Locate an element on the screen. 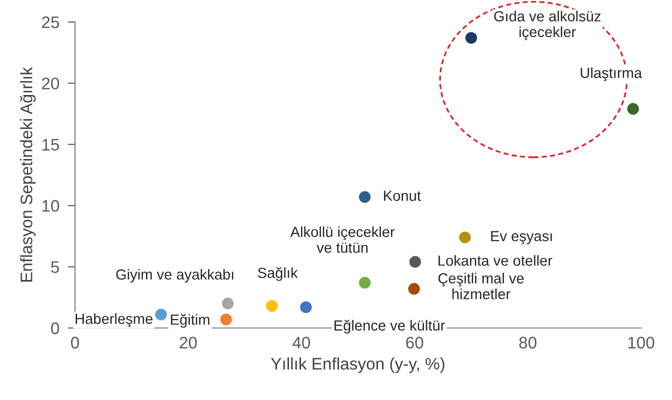 The width and height of the screenshot is (672, 400). x-tick-label: 0 is located at coordinates (75, 342).